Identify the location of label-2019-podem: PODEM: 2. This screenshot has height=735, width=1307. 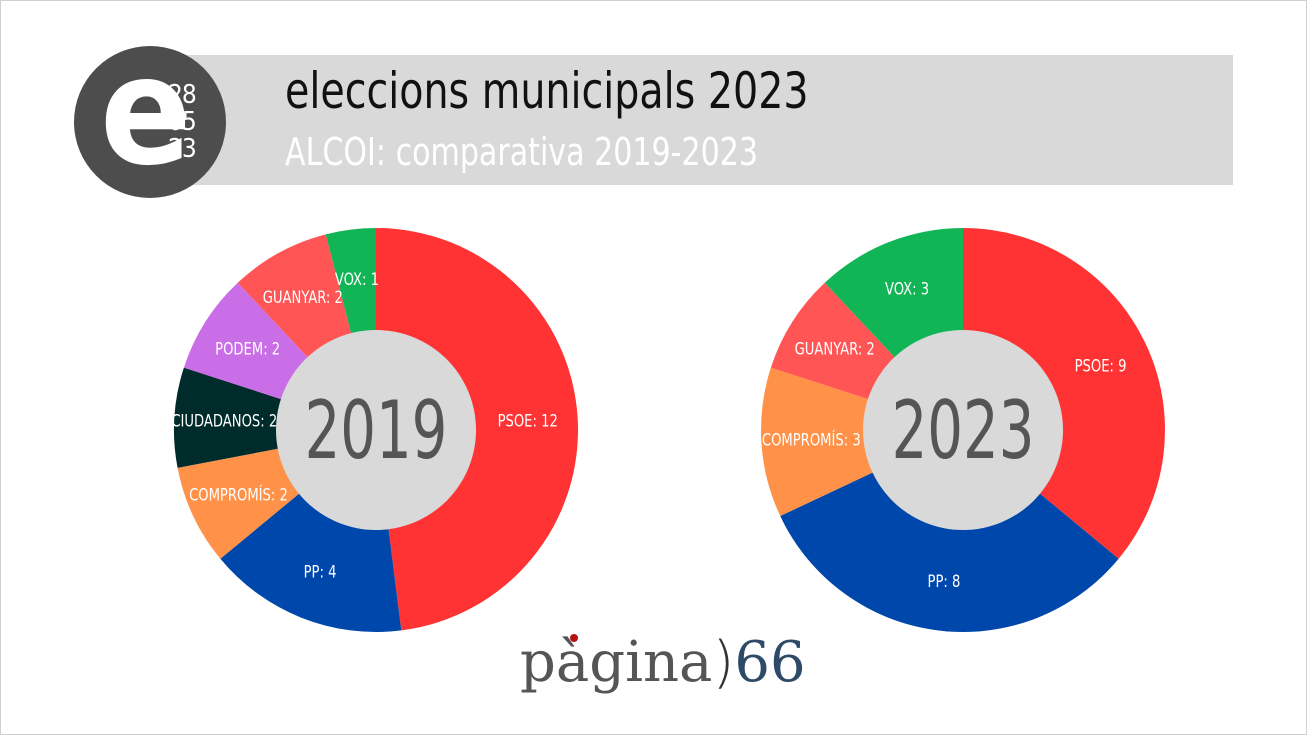
(247, 348).